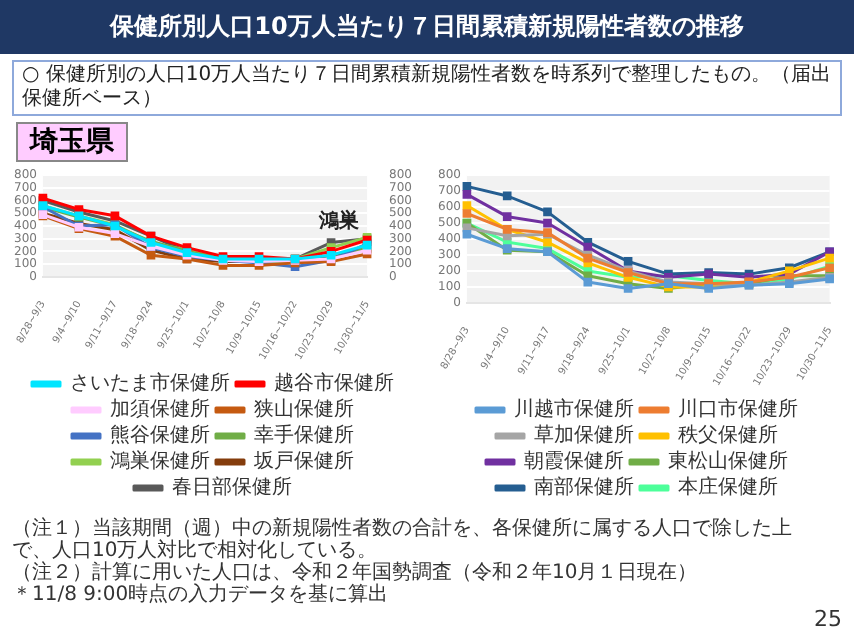  I want to click on legend-label: 狭山保健所, so click(304, 409).